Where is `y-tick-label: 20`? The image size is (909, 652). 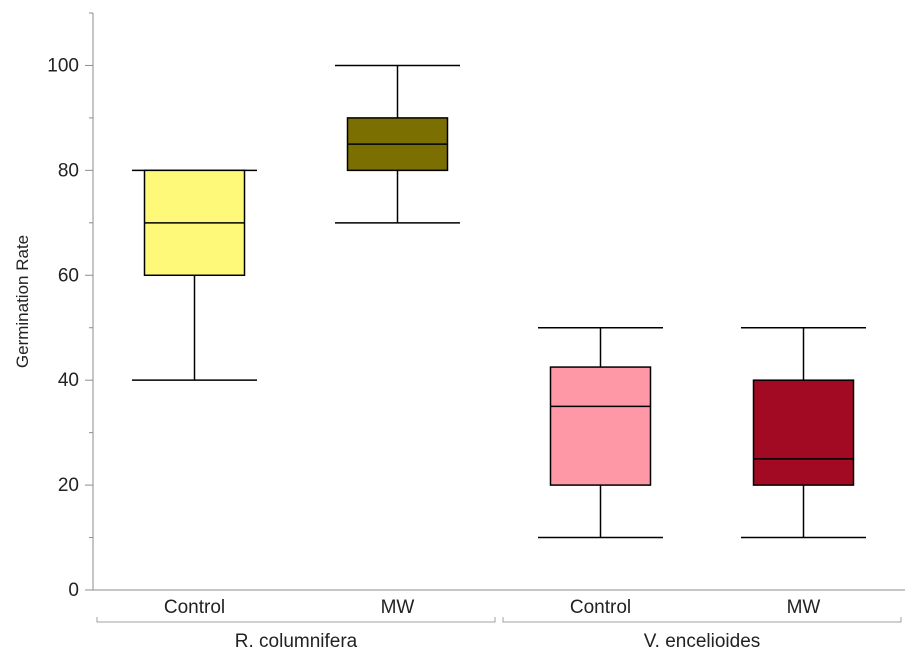
y-tick-label: 20 is located at coordinates (68, 485).